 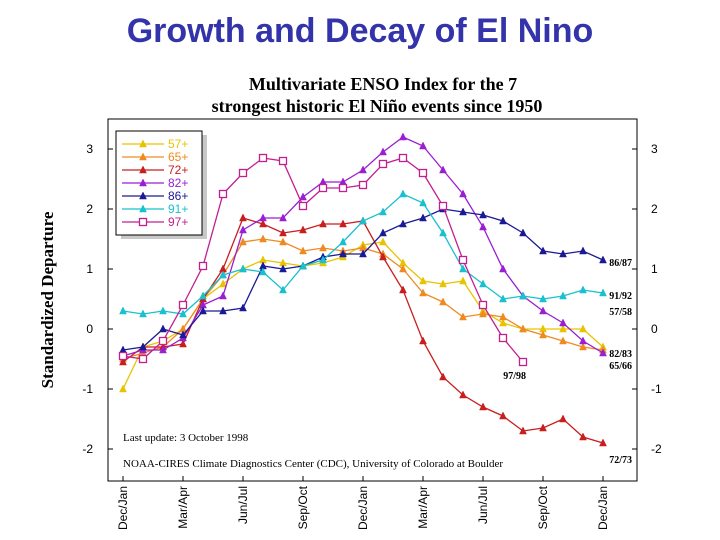 What do you see at coordinates (89, 269) in the screenshot?
I see `y-tick-label-left: 1` at bounding box center [89, 269].